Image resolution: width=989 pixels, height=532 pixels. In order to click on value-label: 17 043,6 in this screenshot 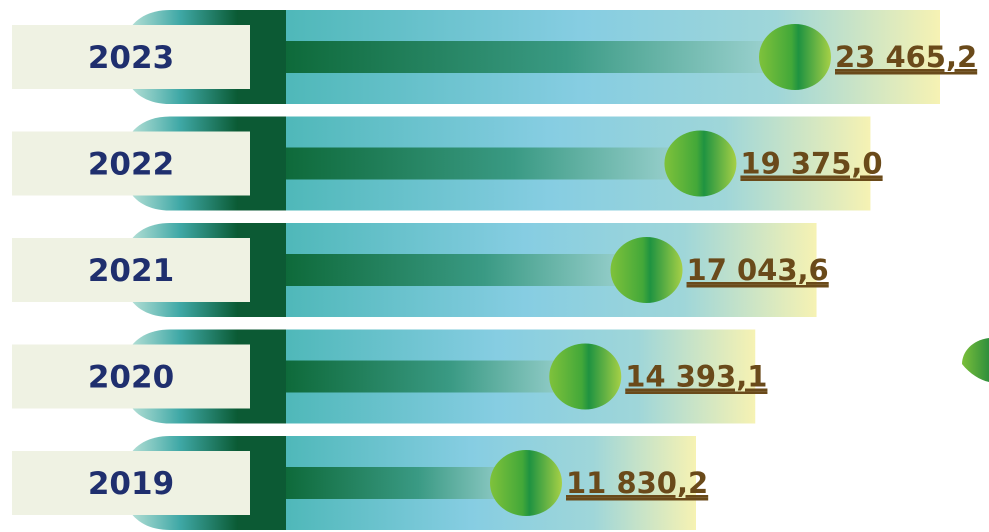, I will do `click(758, 270)`.